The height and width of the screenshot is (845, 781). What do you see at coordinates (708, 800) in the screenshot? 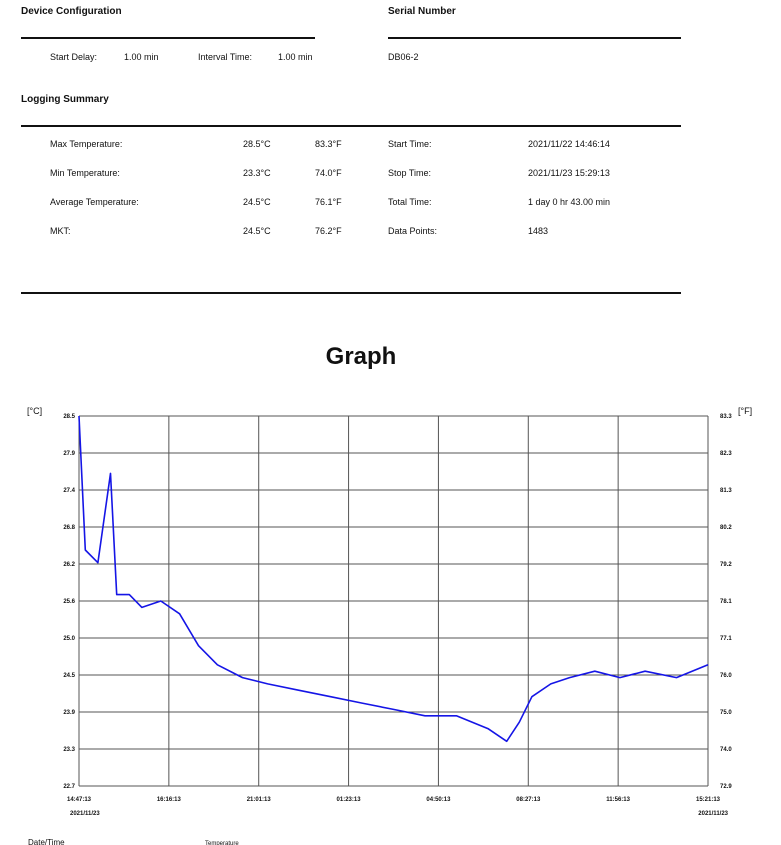
I see `x-tick-label: 15:21:13` at bounding box center [708, 800].